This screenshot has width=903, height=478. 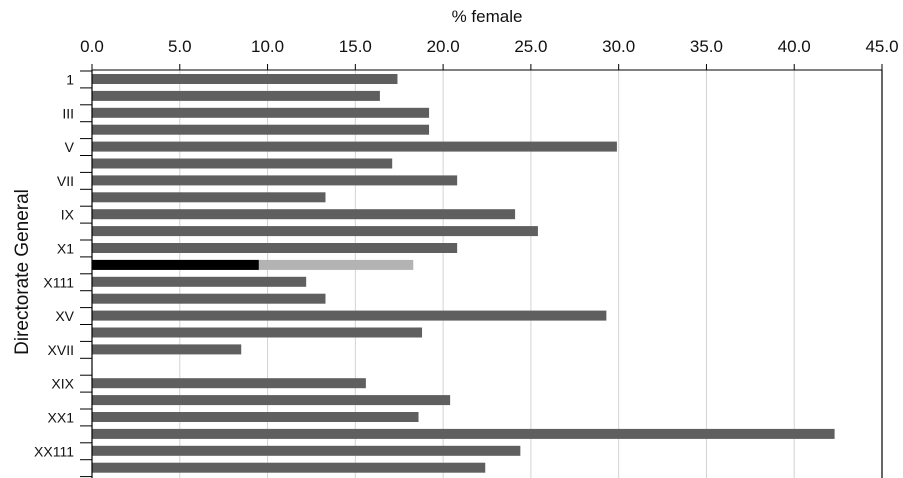 What do you see at coordinates (70, 147) in the screenshot?
I see `category-label: V` at bounding box center [70, 147].